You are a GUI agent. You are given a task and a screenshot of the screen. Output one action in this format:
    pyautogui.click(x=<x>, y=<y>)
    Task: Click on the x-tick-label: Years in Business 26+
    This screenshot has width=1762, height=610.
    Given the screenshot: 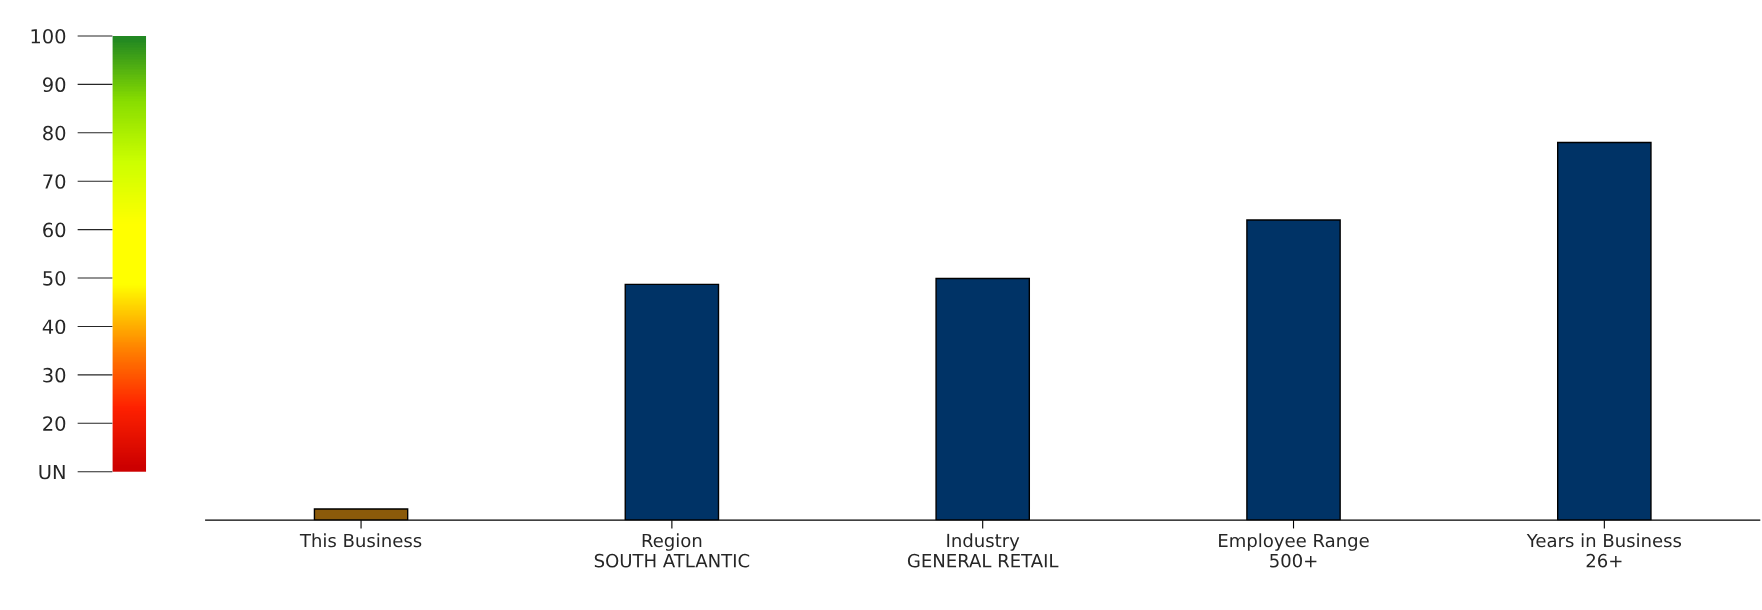 What is the action you would take?
    pyautogui.click(x=1604, y=550)
    